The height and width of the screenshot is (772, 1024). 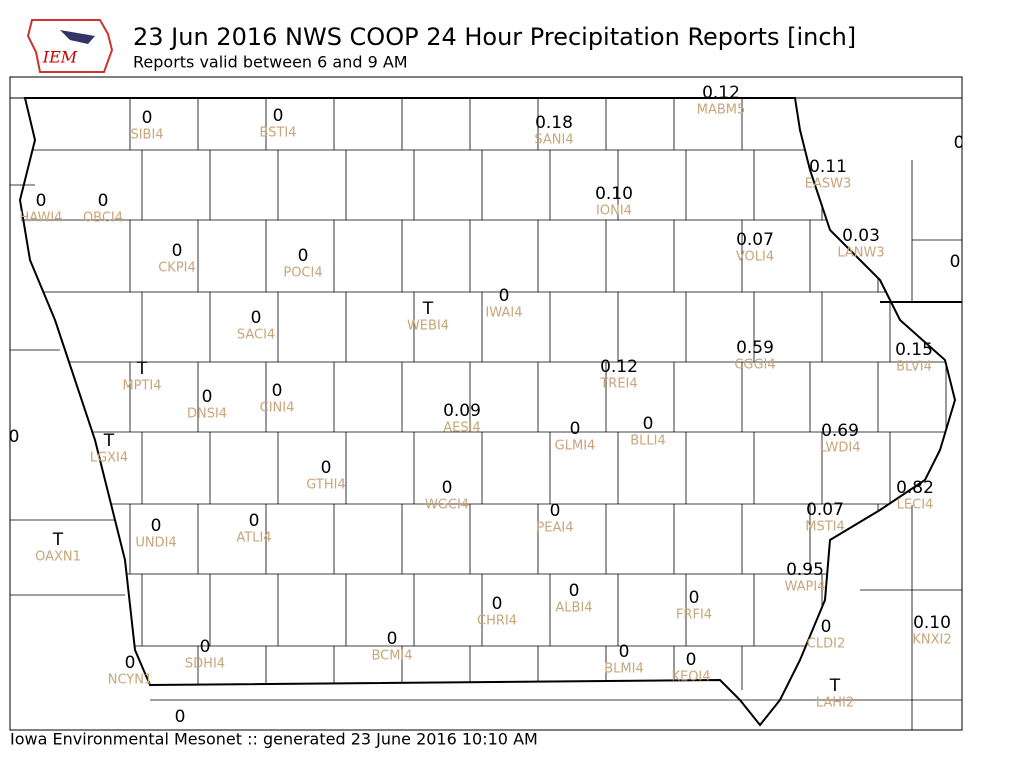 What do you see at coordinates (325, 485) in the screenshot?
I see `station-id: GTHI4` at bounding box center [325, 485].